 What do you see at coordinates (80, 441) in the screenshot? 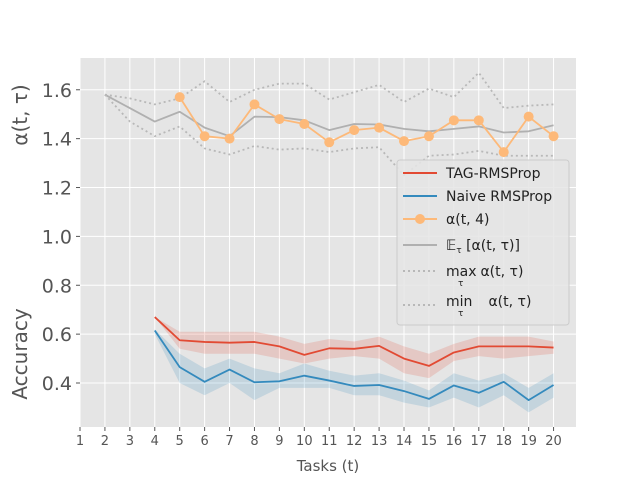
I see `x-tick-label-1: 1` at bounding box center [80, 441].